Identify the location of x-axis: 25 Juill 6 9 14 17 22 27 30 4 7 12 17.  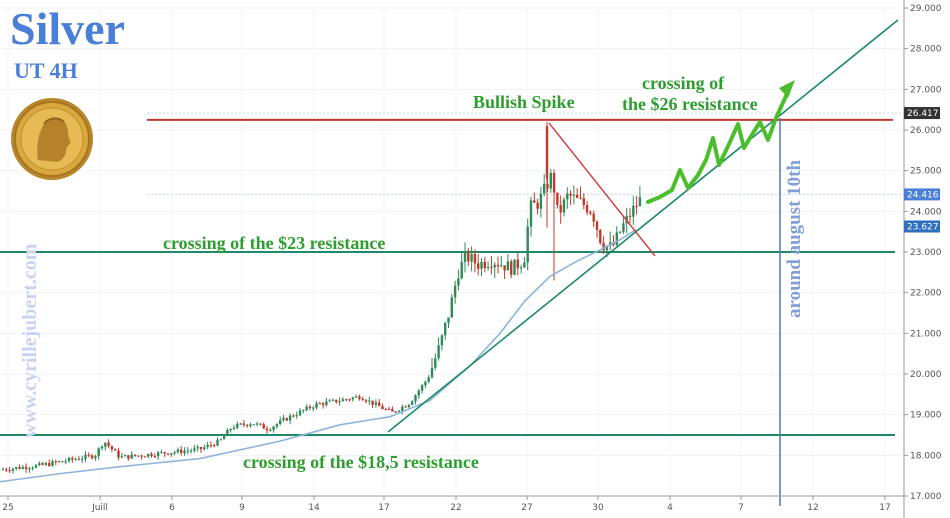
(452, 504).